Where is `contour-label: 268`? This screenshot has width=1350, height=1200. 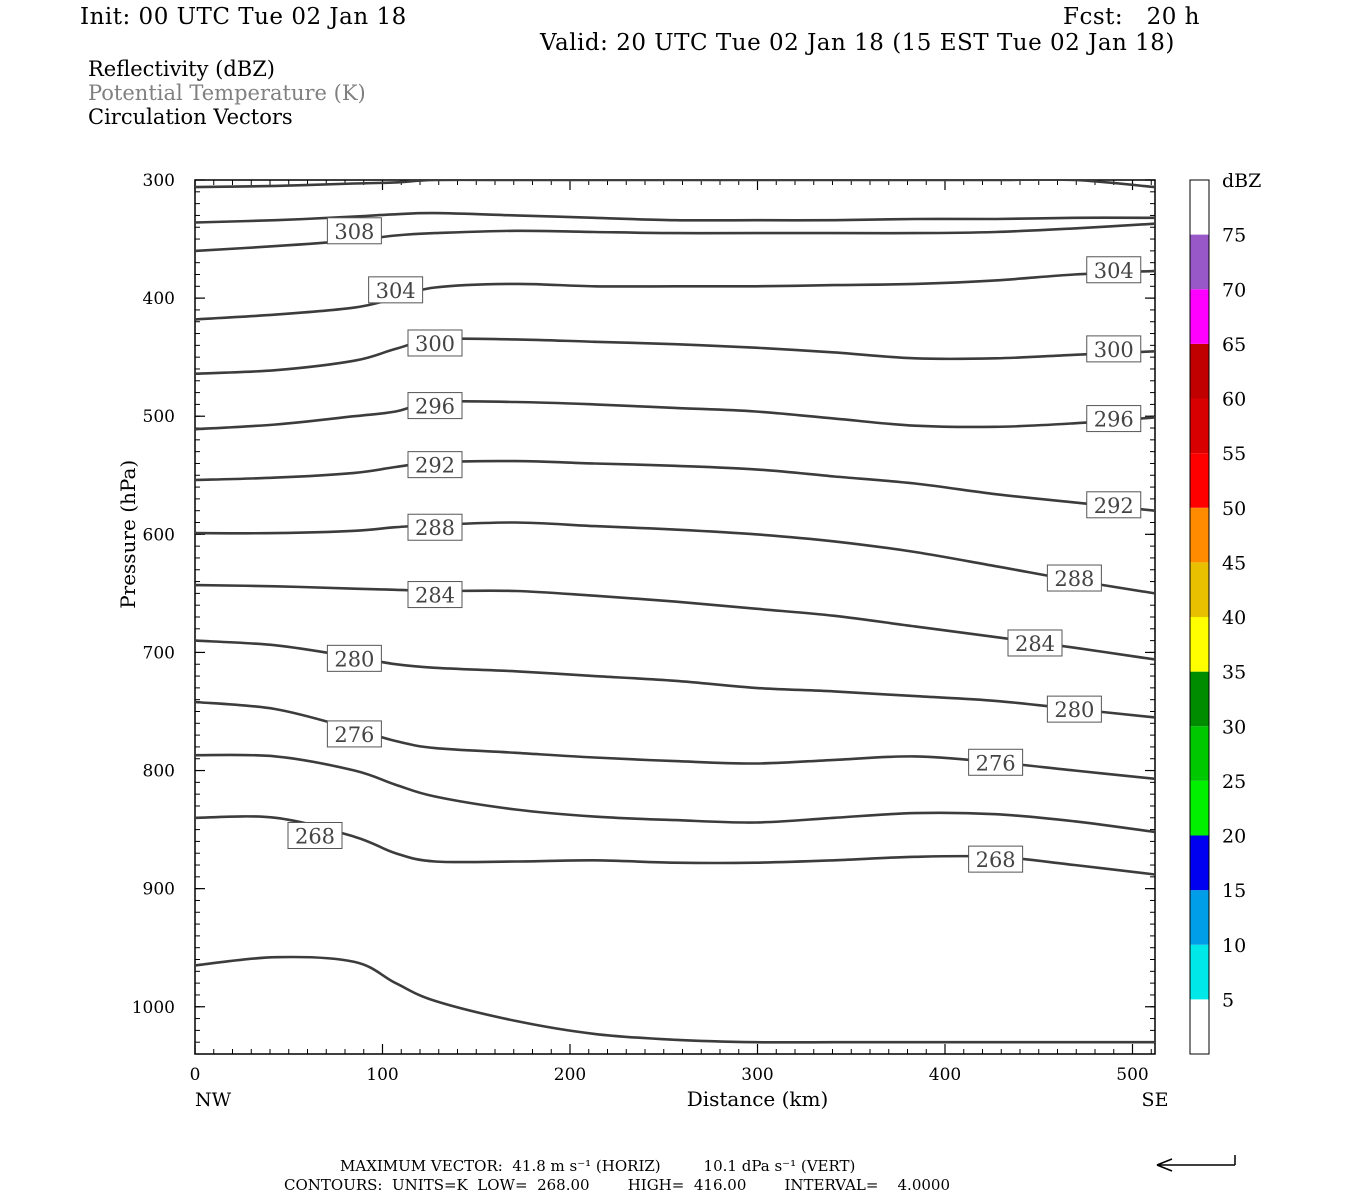
contour-label: 268 is located at coordinates (315, 837).